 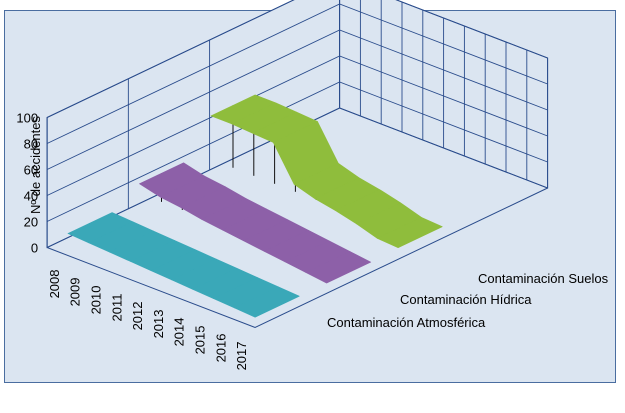 I want to click on x-tick-label: 2016, so click(x=220, y=348).